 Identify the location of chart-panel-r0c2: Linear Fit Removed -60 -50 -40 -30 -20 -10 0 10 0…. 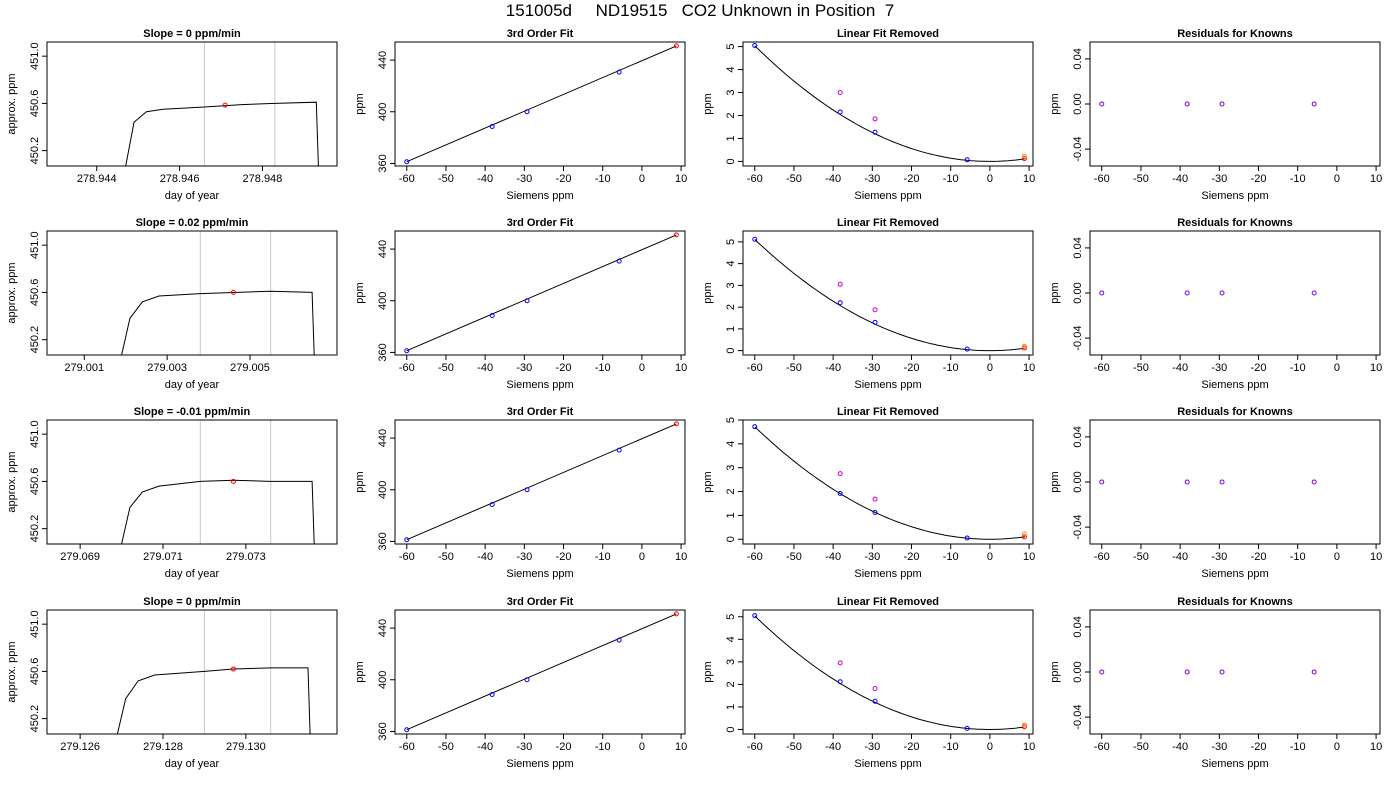
(868, 115).